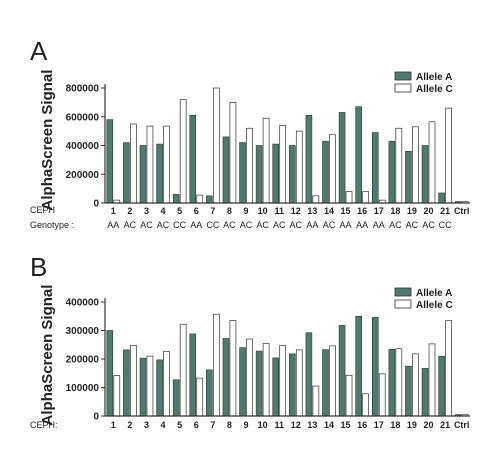 The image size is (500, 452). I want to click on panel-b-category-label: 19, so click(412, 425).